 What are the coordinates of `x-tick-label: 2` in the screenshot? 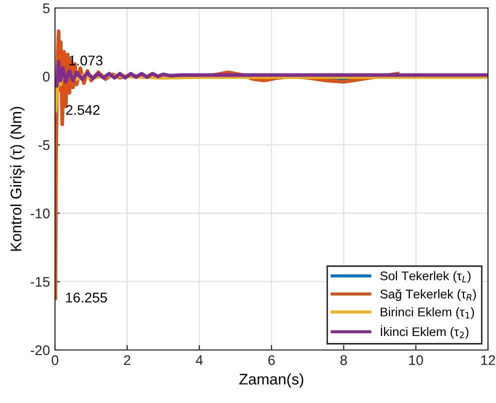 It's located at (127, 360).